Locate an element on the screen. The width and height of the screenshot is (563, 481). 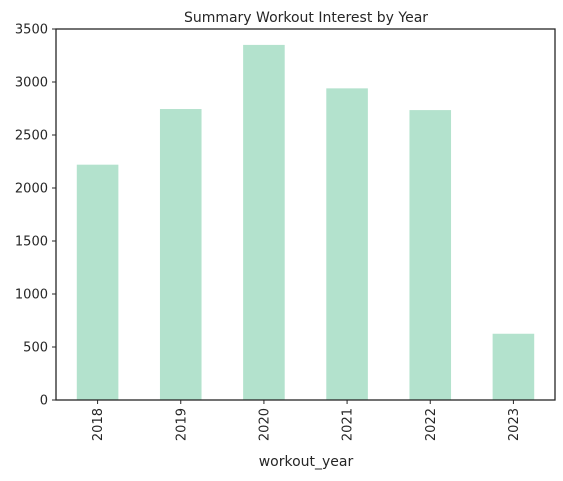
x-tick-label: 2022 is located at coordinates (431, 424).